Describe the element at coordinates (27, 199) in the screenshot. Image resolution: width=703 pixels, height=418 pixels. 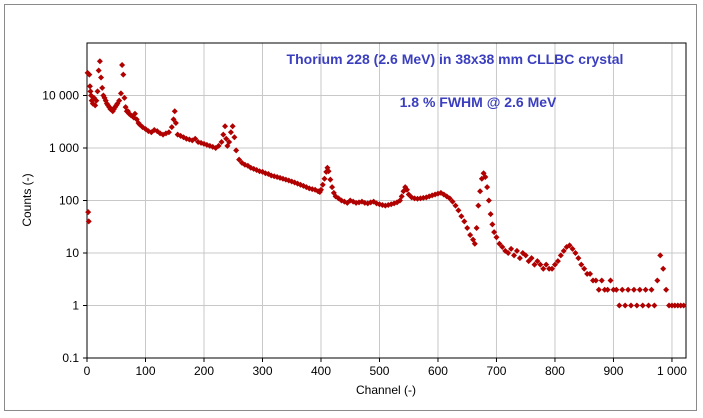
I see `y-axis-label: Counts (-)` at that location.